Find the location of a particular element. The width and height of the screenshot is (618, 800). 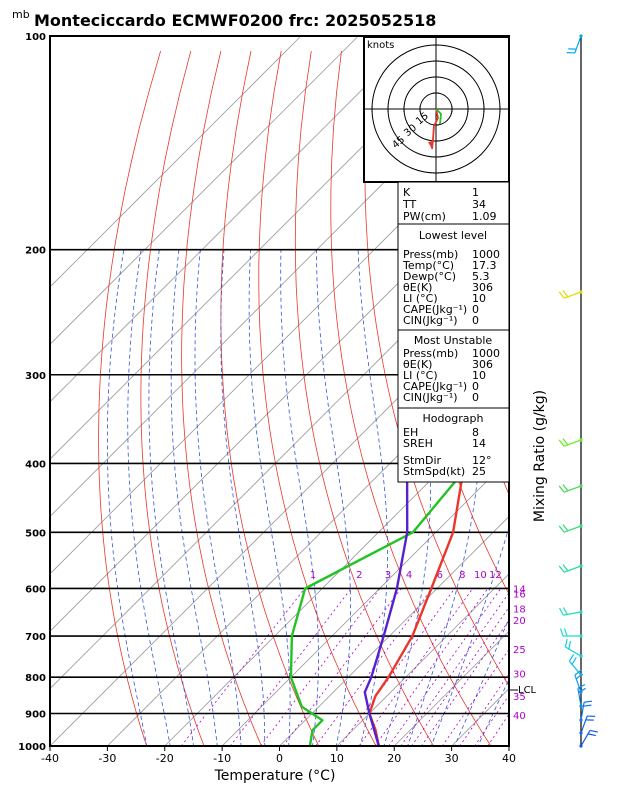

eh-label: EH is located at coordinates (410, 432).